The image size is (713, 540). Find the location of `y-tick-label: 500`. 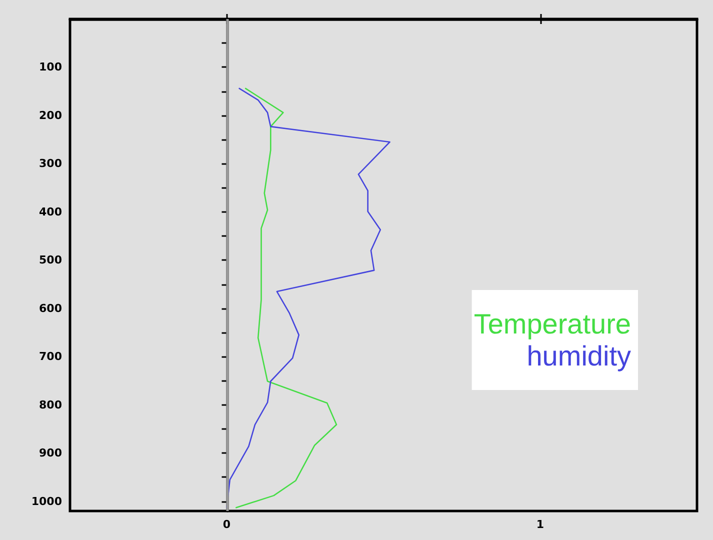

y-tick-label: 500 is located at coordinates (50, 260).